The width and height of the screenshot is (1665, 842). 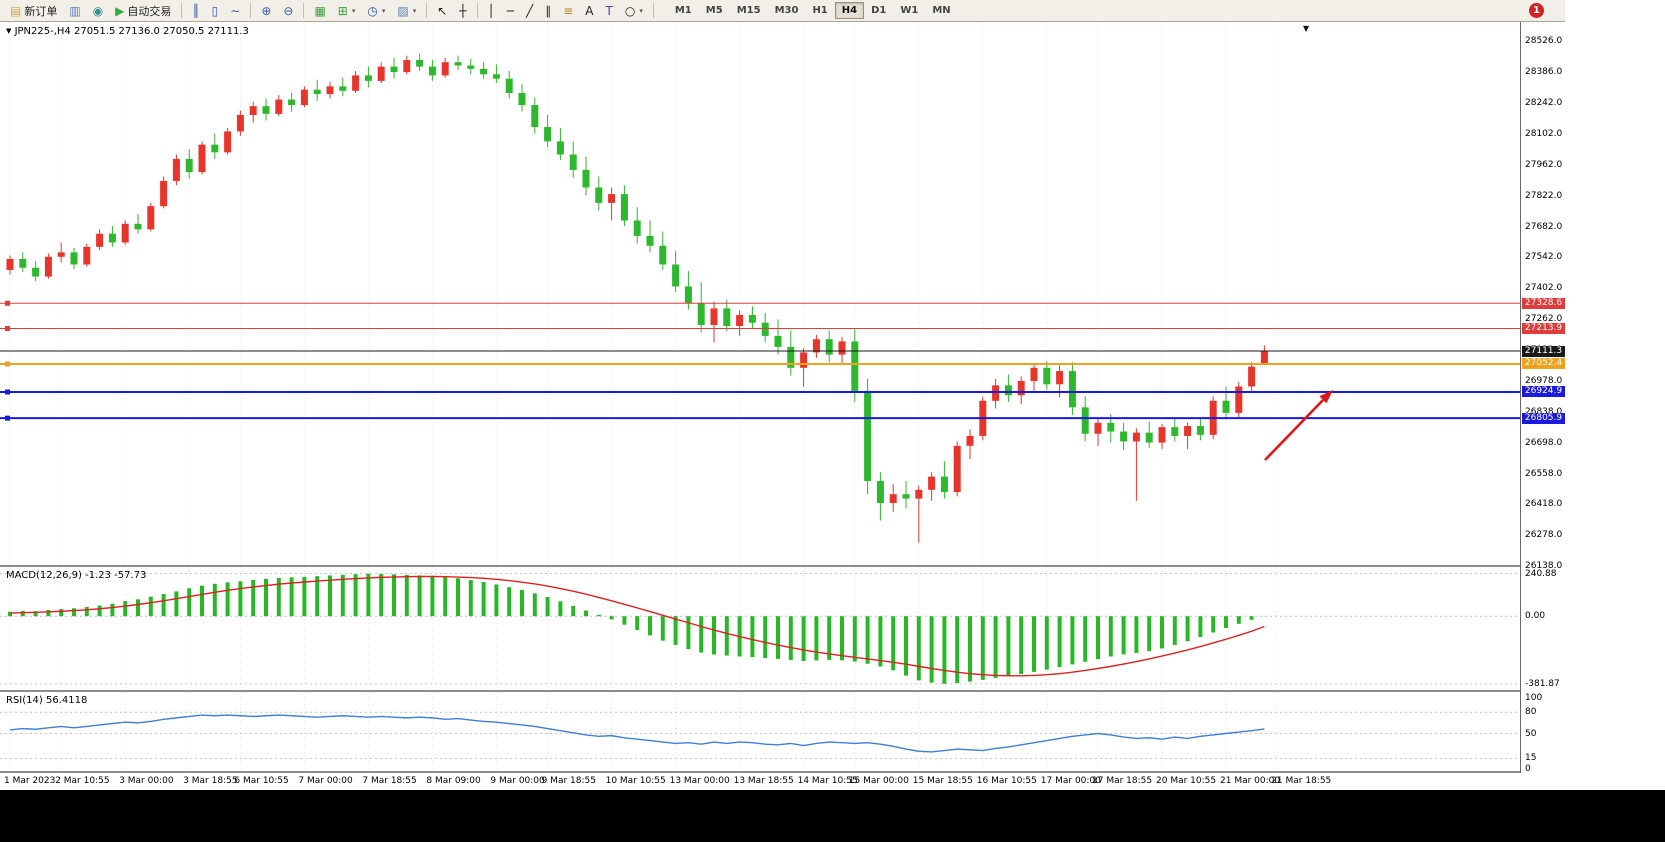 I want to click on shapes-button: ○ ▾, so click(x=634, y=11).